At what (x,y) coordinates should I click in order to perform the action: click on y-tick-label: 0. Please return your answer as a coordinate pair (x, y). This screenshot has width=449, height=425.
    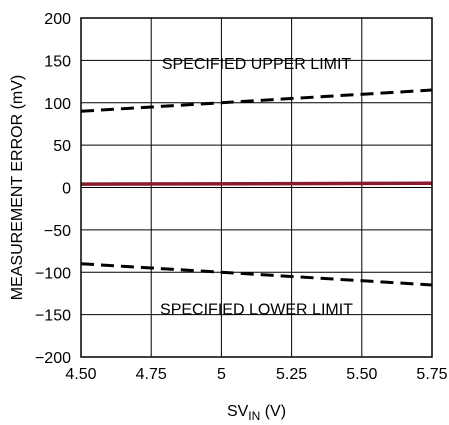
    Looking at the image, I should click on (66, 189).